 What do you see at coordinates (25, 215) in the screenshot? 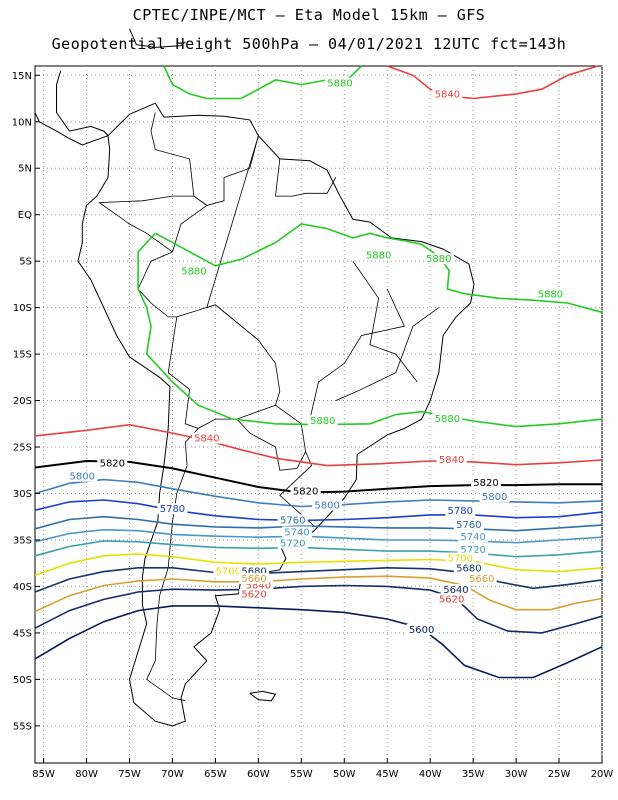
I see `lat-tick-label: EQ` at bounding box center [25, 215].